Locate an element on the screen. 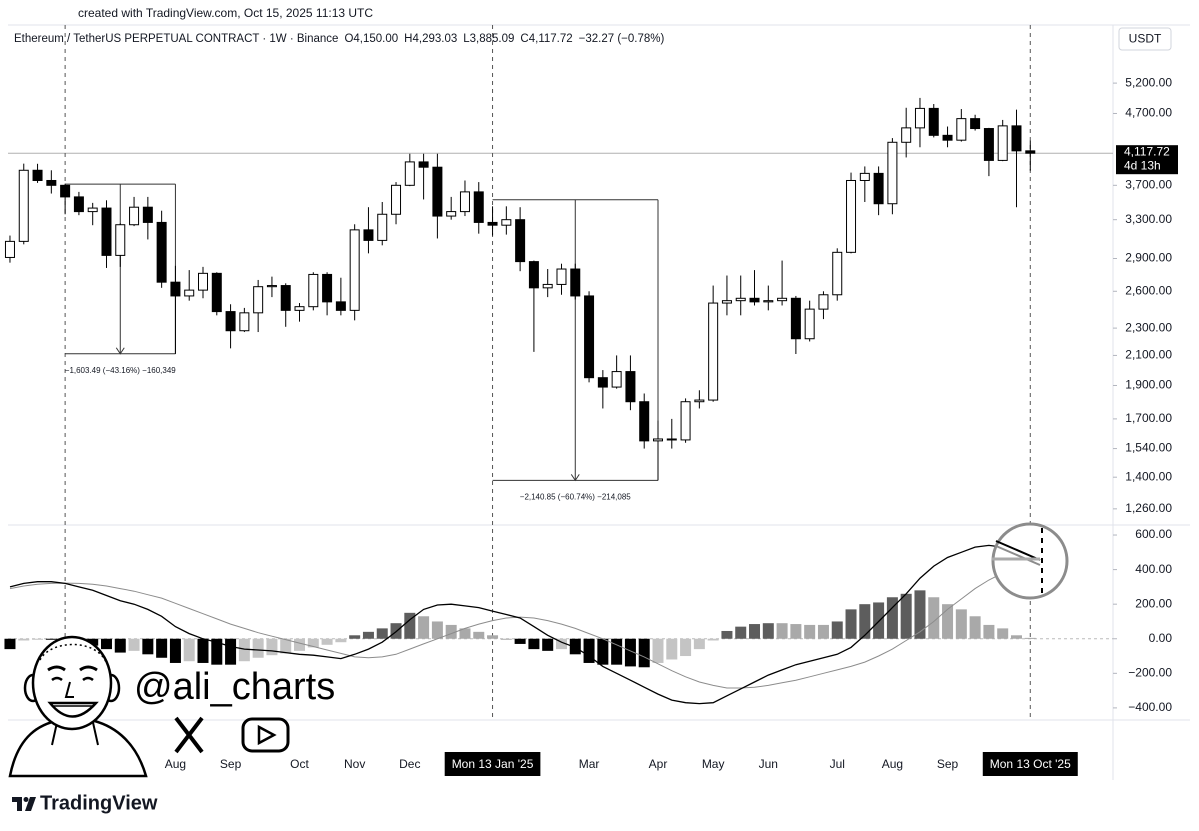 This screenshot has height=831, width=1199. x-tick-label: Mar is located at coordinates (589, 764).